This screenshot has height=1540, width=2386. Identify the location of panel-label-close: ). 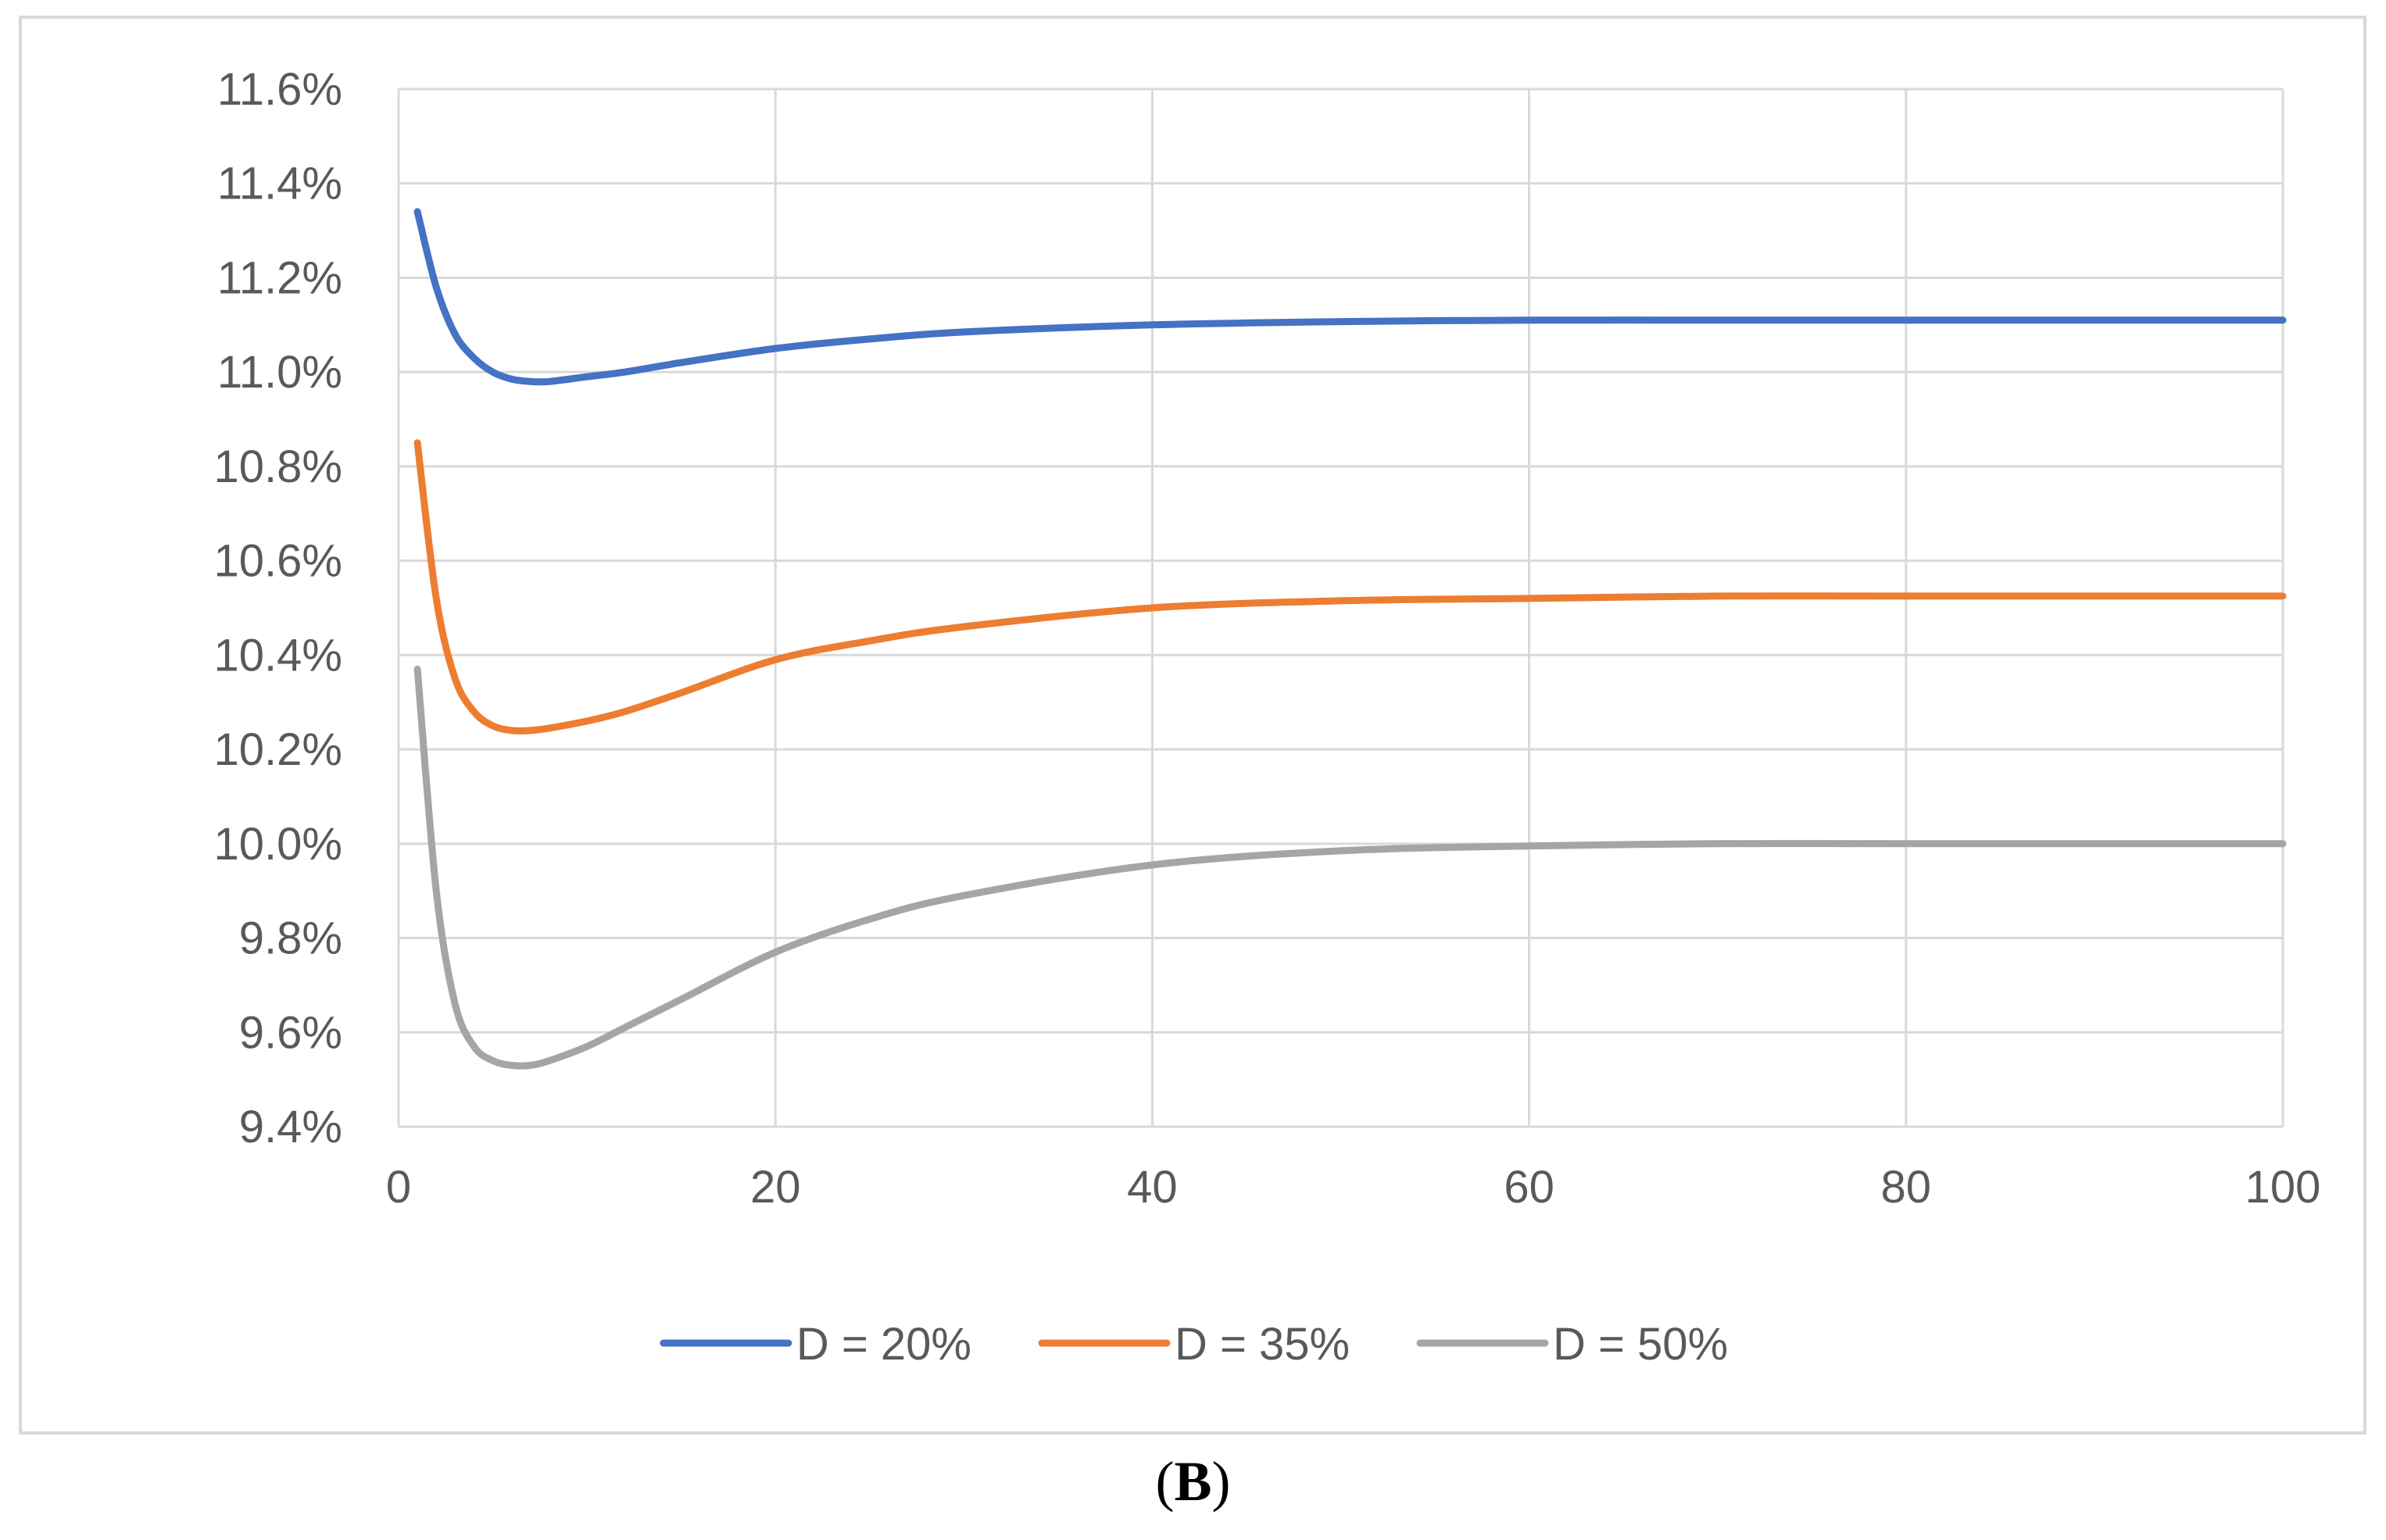
(1221, 1481).